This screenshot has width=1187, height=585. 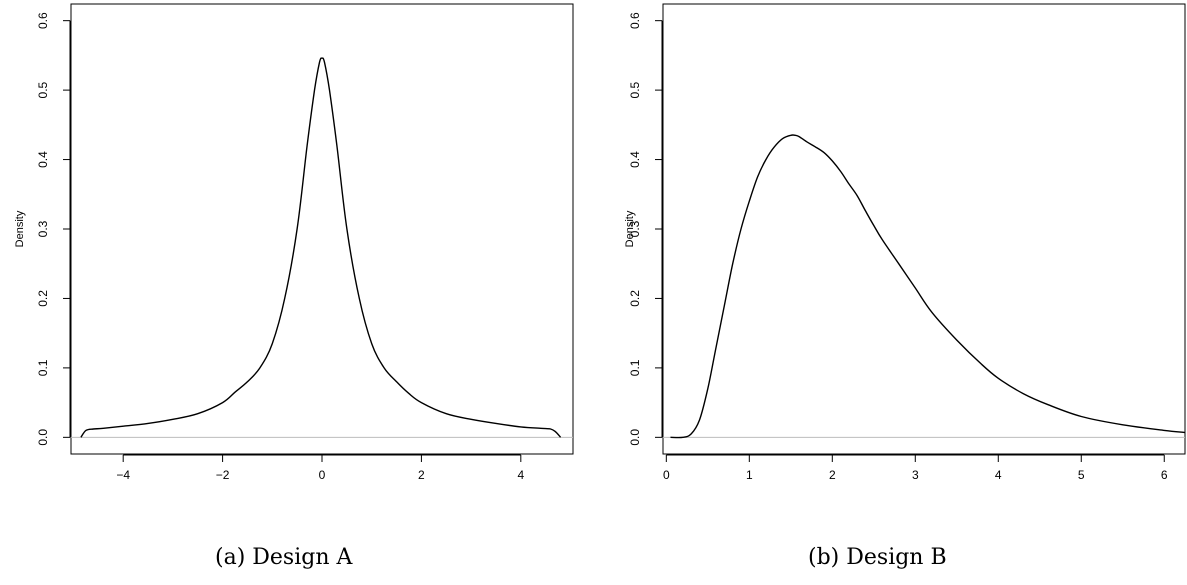 I want to click on caption-design-b: (b) Design B, so click(x=877, y=557).